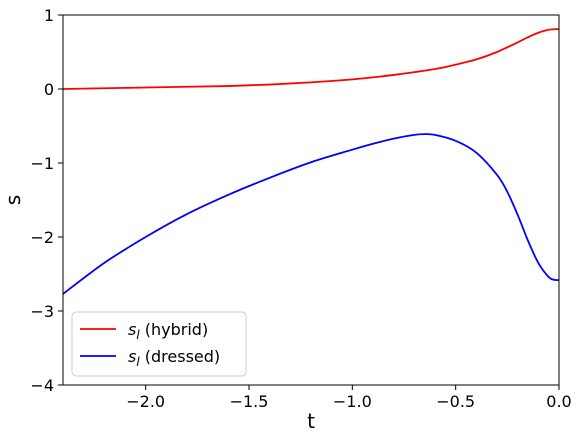 The width and height of the screenshot is (582, 440). What do you see at coordinates (168, 331) in the screenshot?
I see `legend-label: sl (hybrid)` at bounding box center [168, 331].